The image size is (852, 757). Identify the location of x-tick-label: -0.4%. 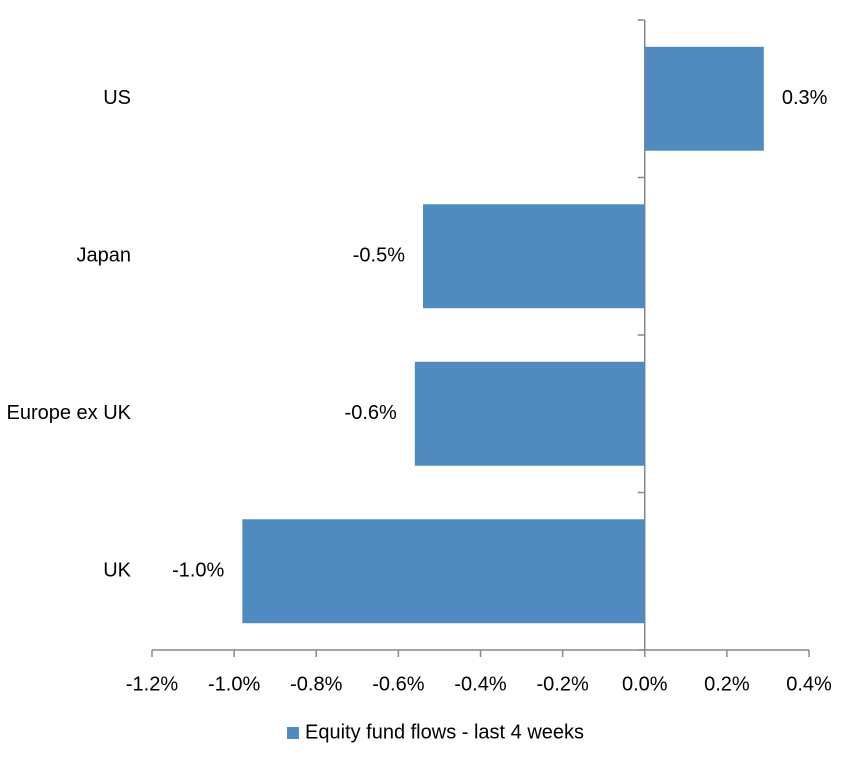
(480, 684).